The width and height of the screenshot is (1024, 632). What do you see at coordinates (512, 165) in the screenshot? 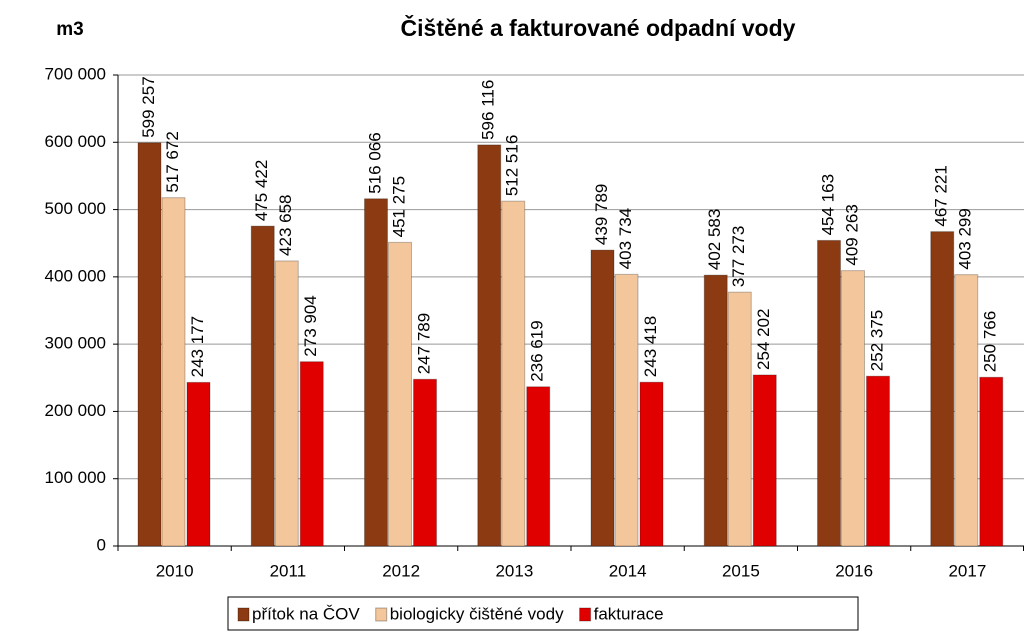
I see `data-label: 512 516` at bounding box center [512, 165].